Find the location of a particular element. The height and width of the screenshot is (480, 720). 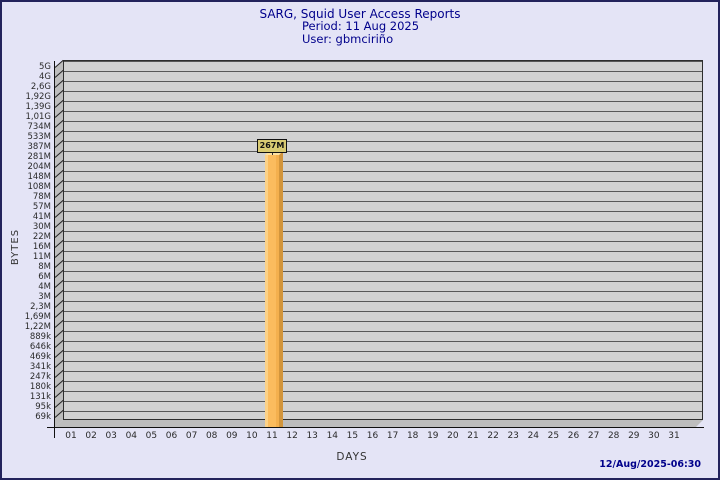

x-tick-label: 24 is located at coordinates (533, 436).